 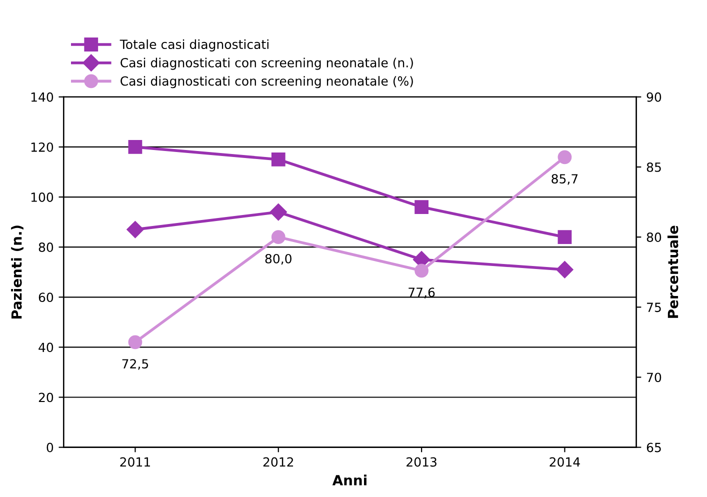 I want to click on y-axis-title: Pazienti (n.), so click(x=17, y=272).